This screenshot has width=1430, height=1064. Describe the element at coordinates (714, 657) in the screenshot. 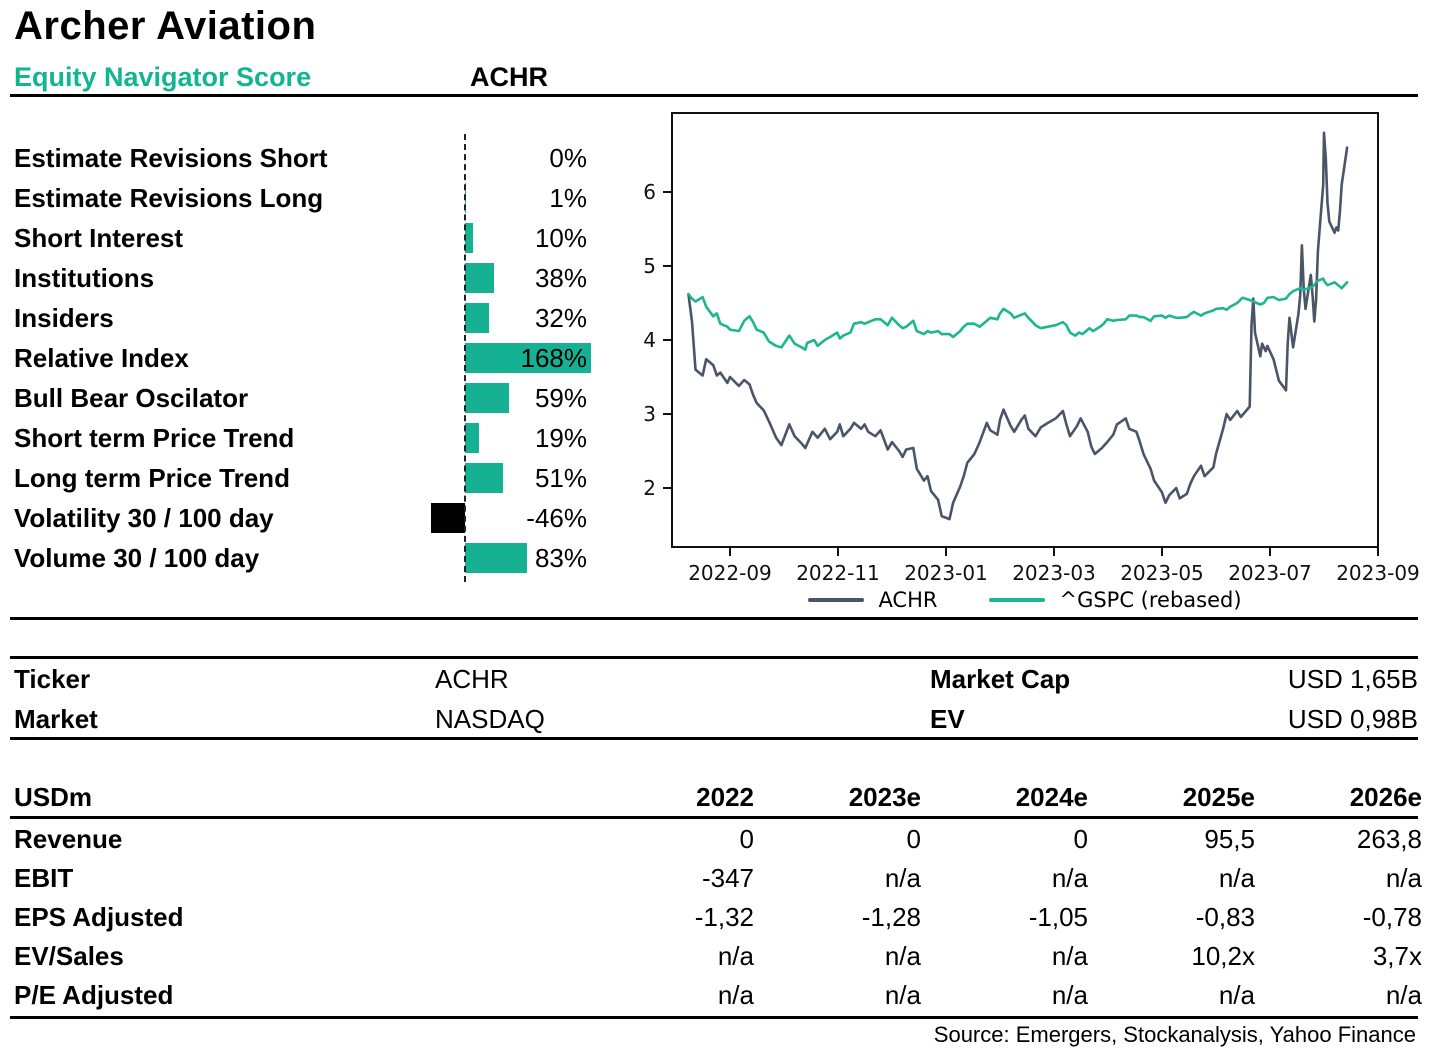

I see `ticker-table-top-rule` at that location.